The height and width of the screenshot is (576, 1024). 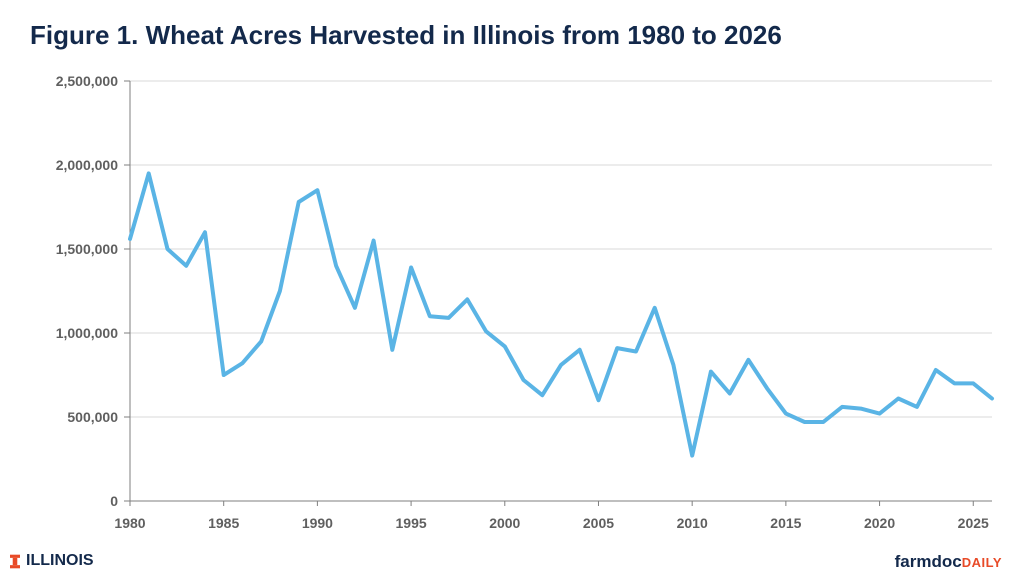 What do you see at coordinates (87, 333) in the screenshot?
I see `y-tick-label: 1,000,000` at bounding box center [87, 333].